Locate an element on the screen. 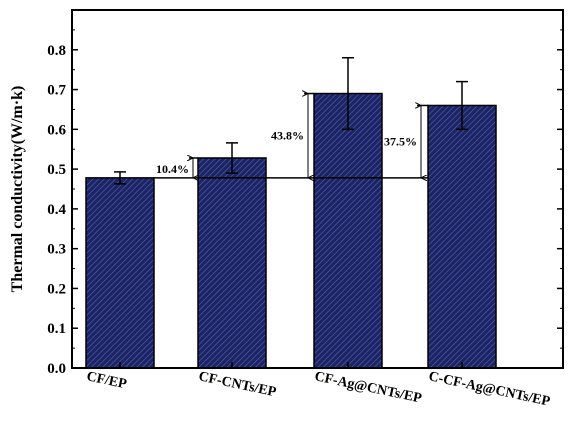 The image size is (584, 433). annotation-label-3: 37.5% is located at coordinates (400, 142).